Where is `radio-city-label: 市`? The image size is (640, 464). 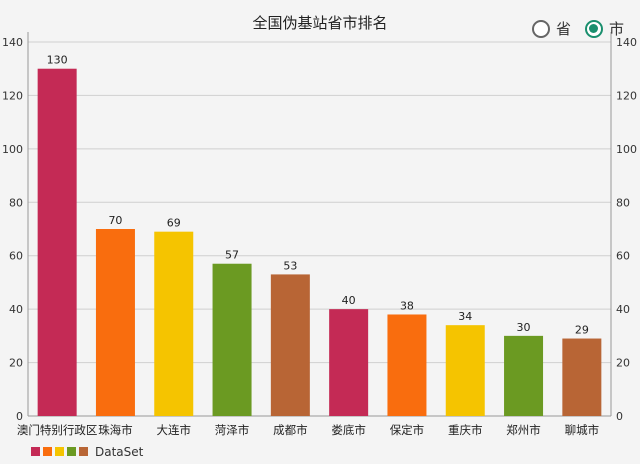 radio-city-label: 市 is located at coordinates (616, 29).